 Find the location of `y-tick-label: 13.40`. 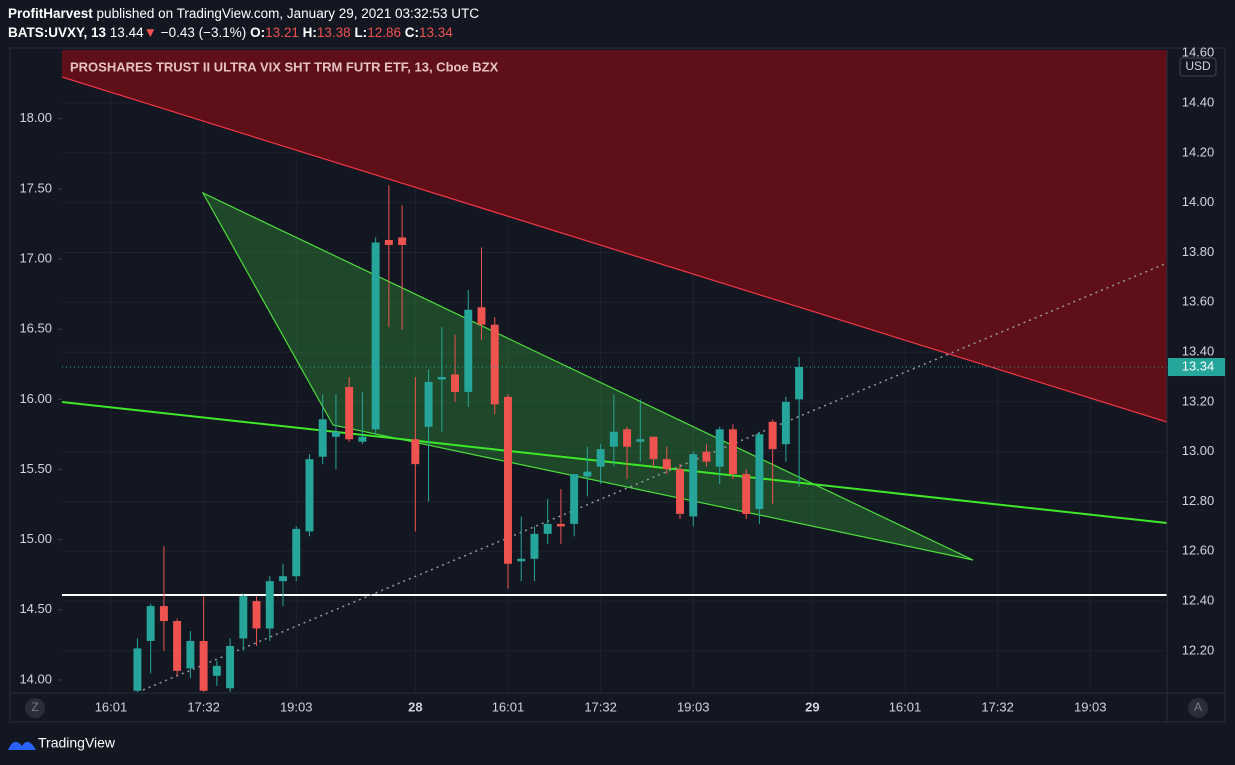

y-tick-label: 13.40 is located at coordinates (1198, 351).